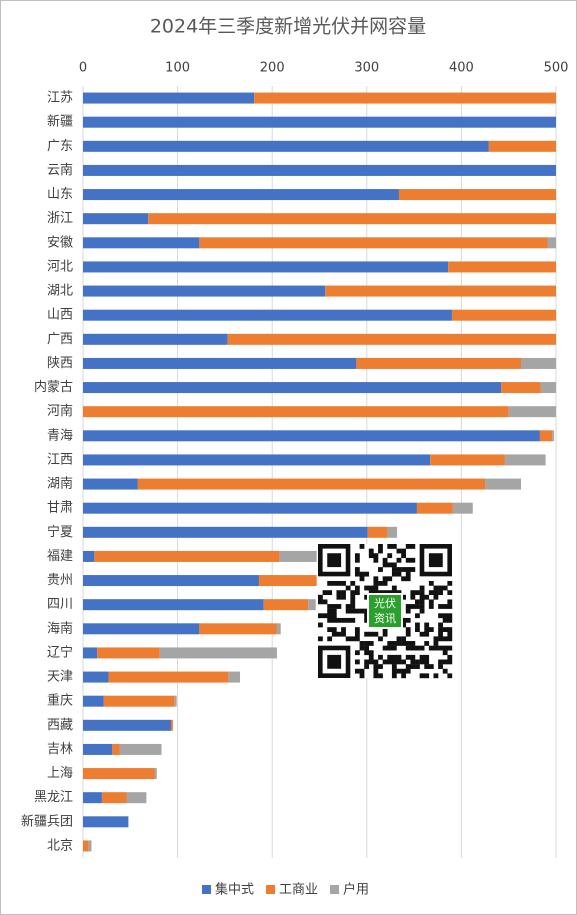 The height and width of the screenshot is (915, 577). I want to click on y-tick-label: 河南, so click(60, 411).